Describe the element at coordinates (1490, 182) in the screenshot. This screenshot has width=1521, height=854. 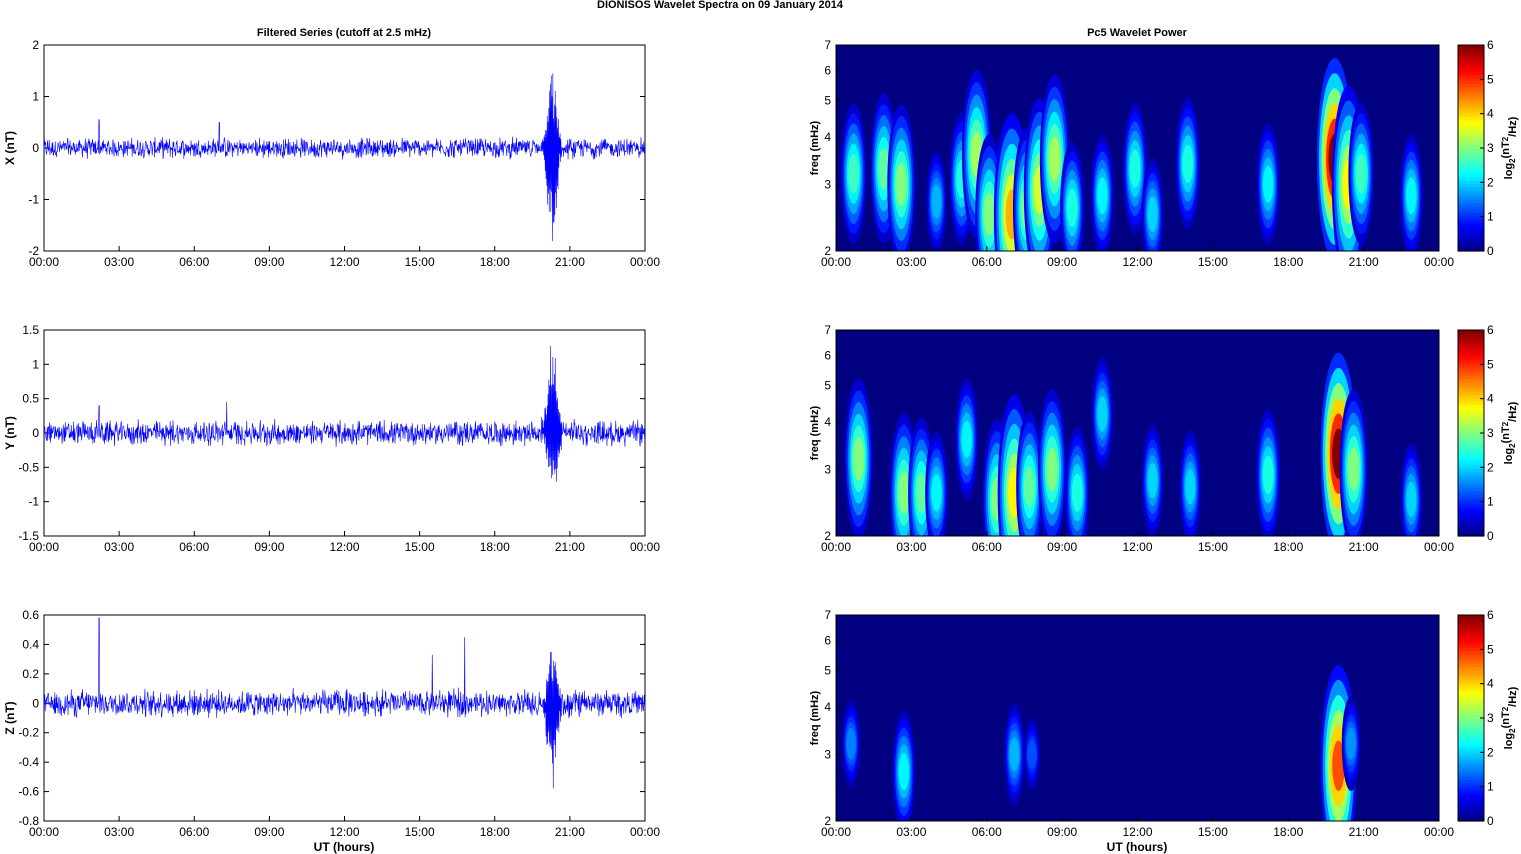
I see `heatmap-1-colorbar-tick-label: 2` at that location.